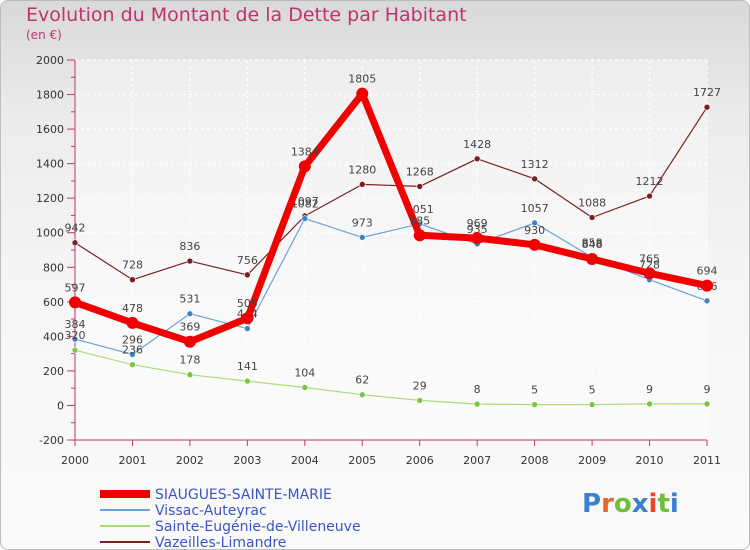 The width and height of the screenshot is (750, 550). I want to click on data-label: 973, so click(362, 222).